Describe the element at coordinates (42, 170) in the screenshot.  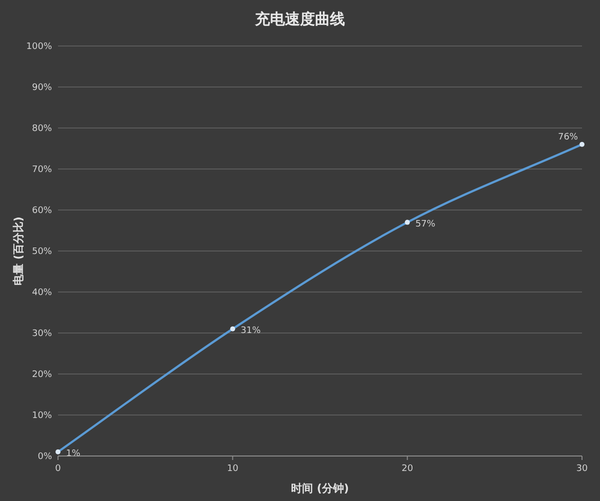
I see `y-tick-label: 70%` at that location.